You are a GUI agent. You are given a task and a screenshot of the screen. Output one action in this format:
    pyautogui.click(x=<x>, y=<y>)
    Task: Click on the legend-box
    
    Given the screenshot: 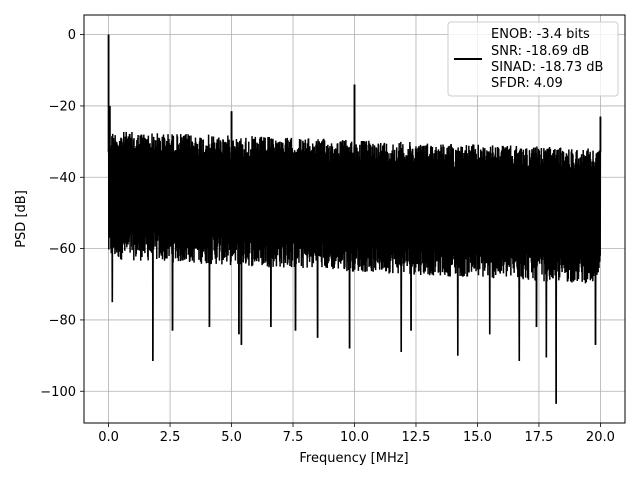 What is the action you would take?
    pyautogui.click(x=533, y=59)
    